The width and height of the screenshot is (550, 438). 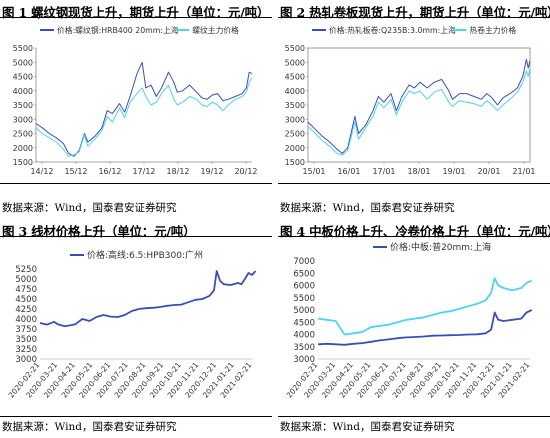 I want to click on chart-title: 图 3 线材价格上升（单位：元/吨）, so click(x=99, y=231).